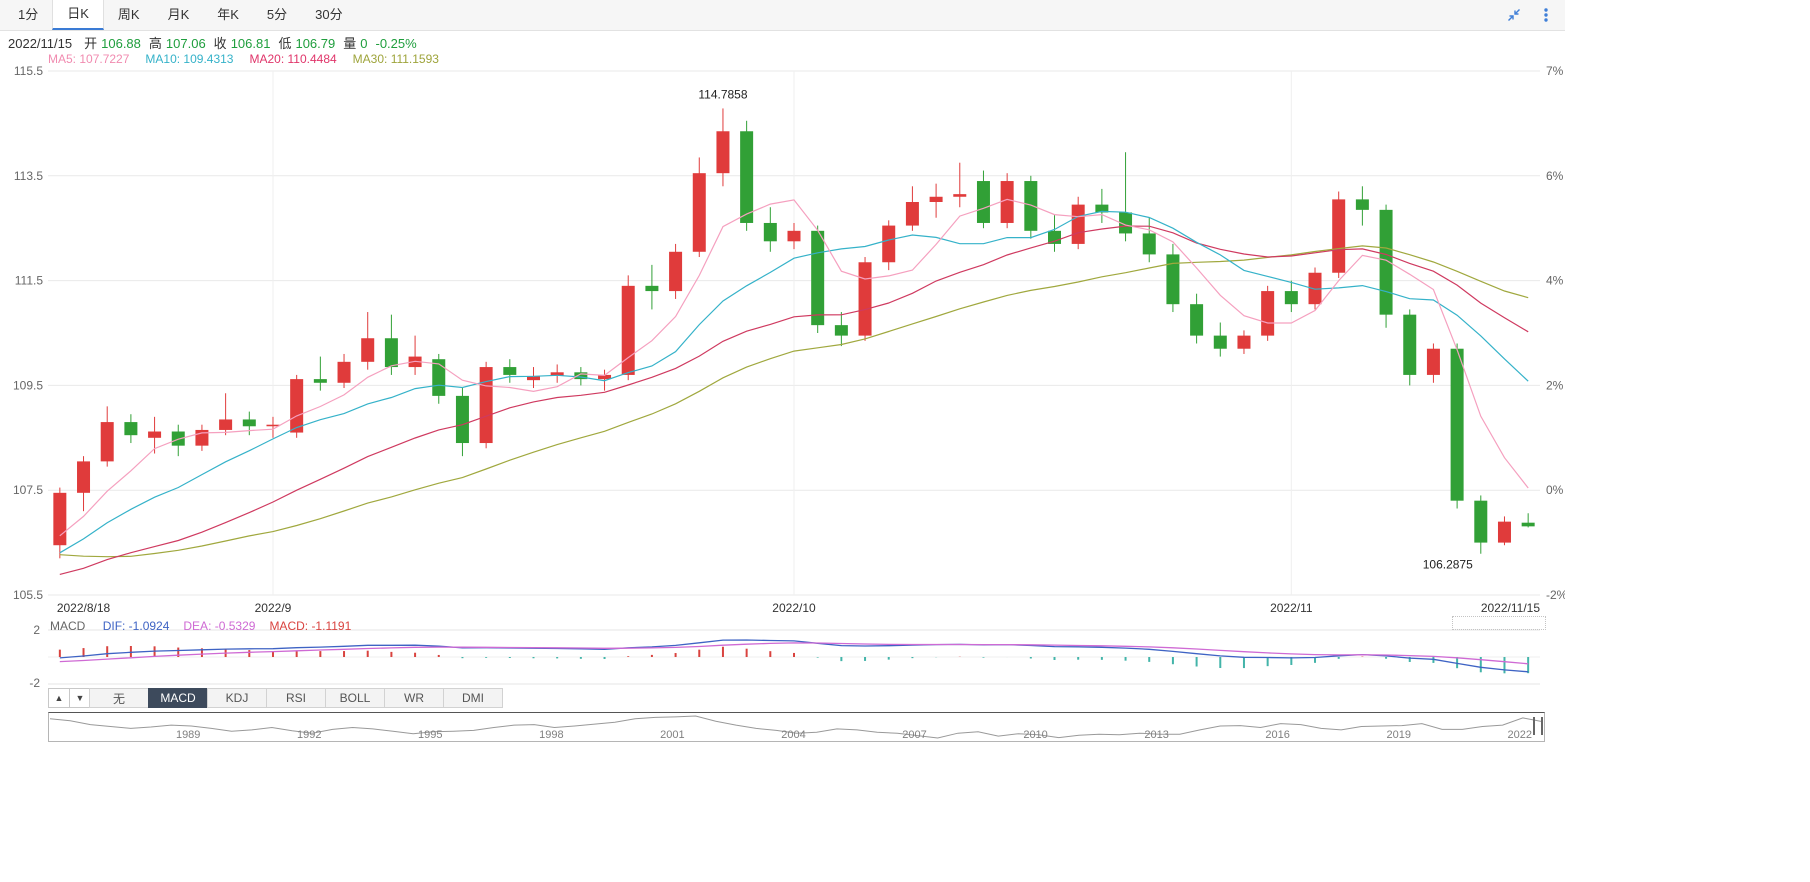  Describe the element at coordinates (672, 735) in the screenshot. I see `navigator-year-label: 2001` at that location.